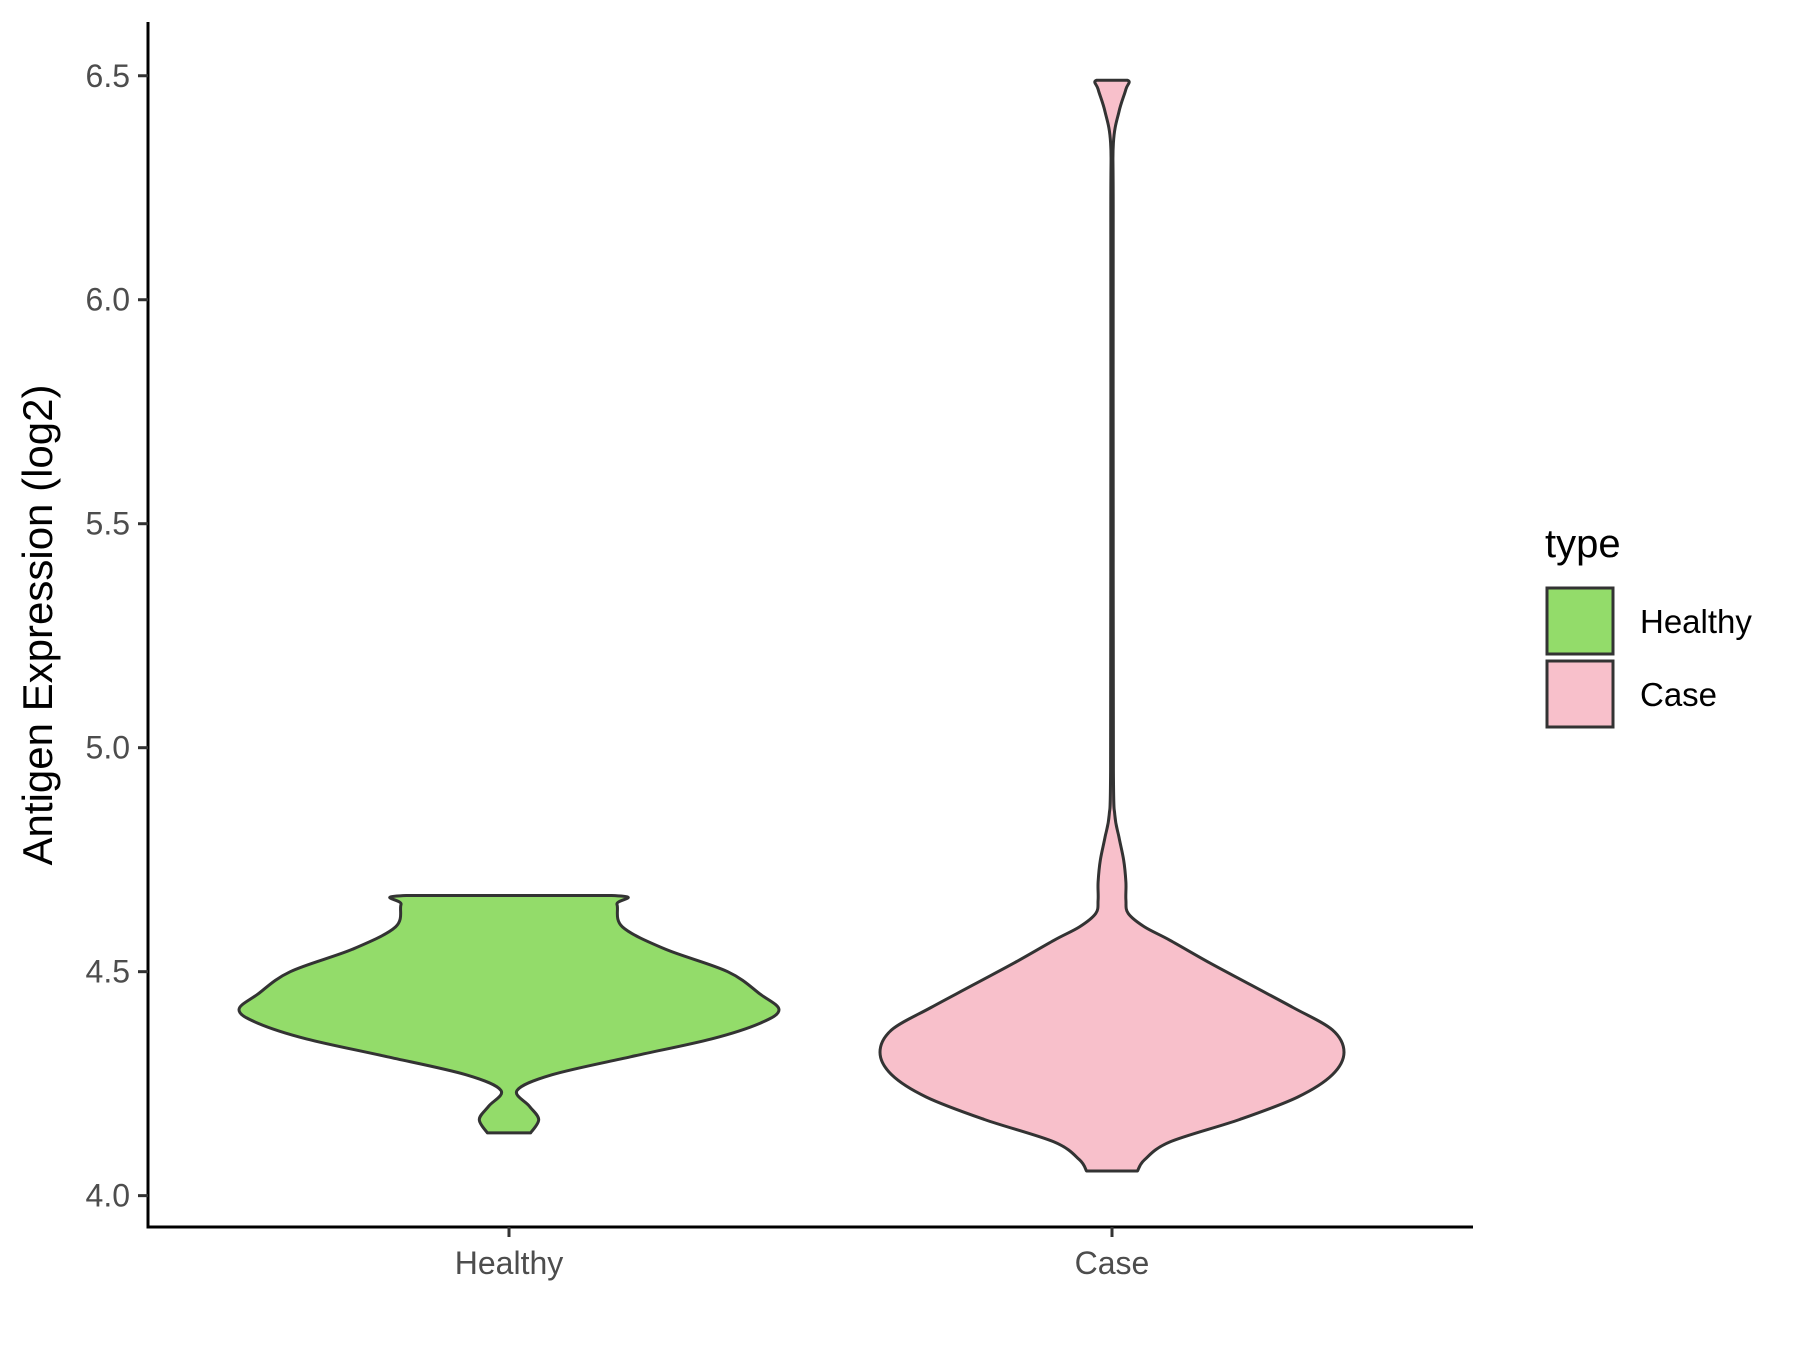  I want to click on x-tick-label: Healthy, so click(509, 1263).